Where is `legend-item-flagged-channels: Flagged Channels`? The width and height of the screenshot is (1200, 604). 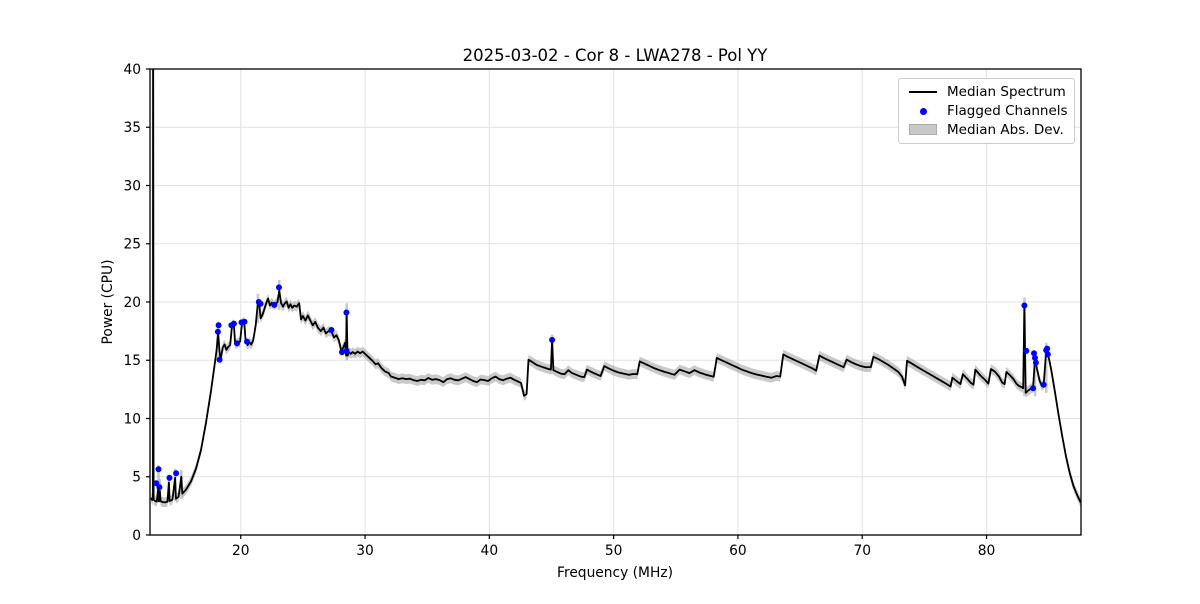 legend-item-flagged-channels: Flagged Channels is located at coordinates (987, 111).